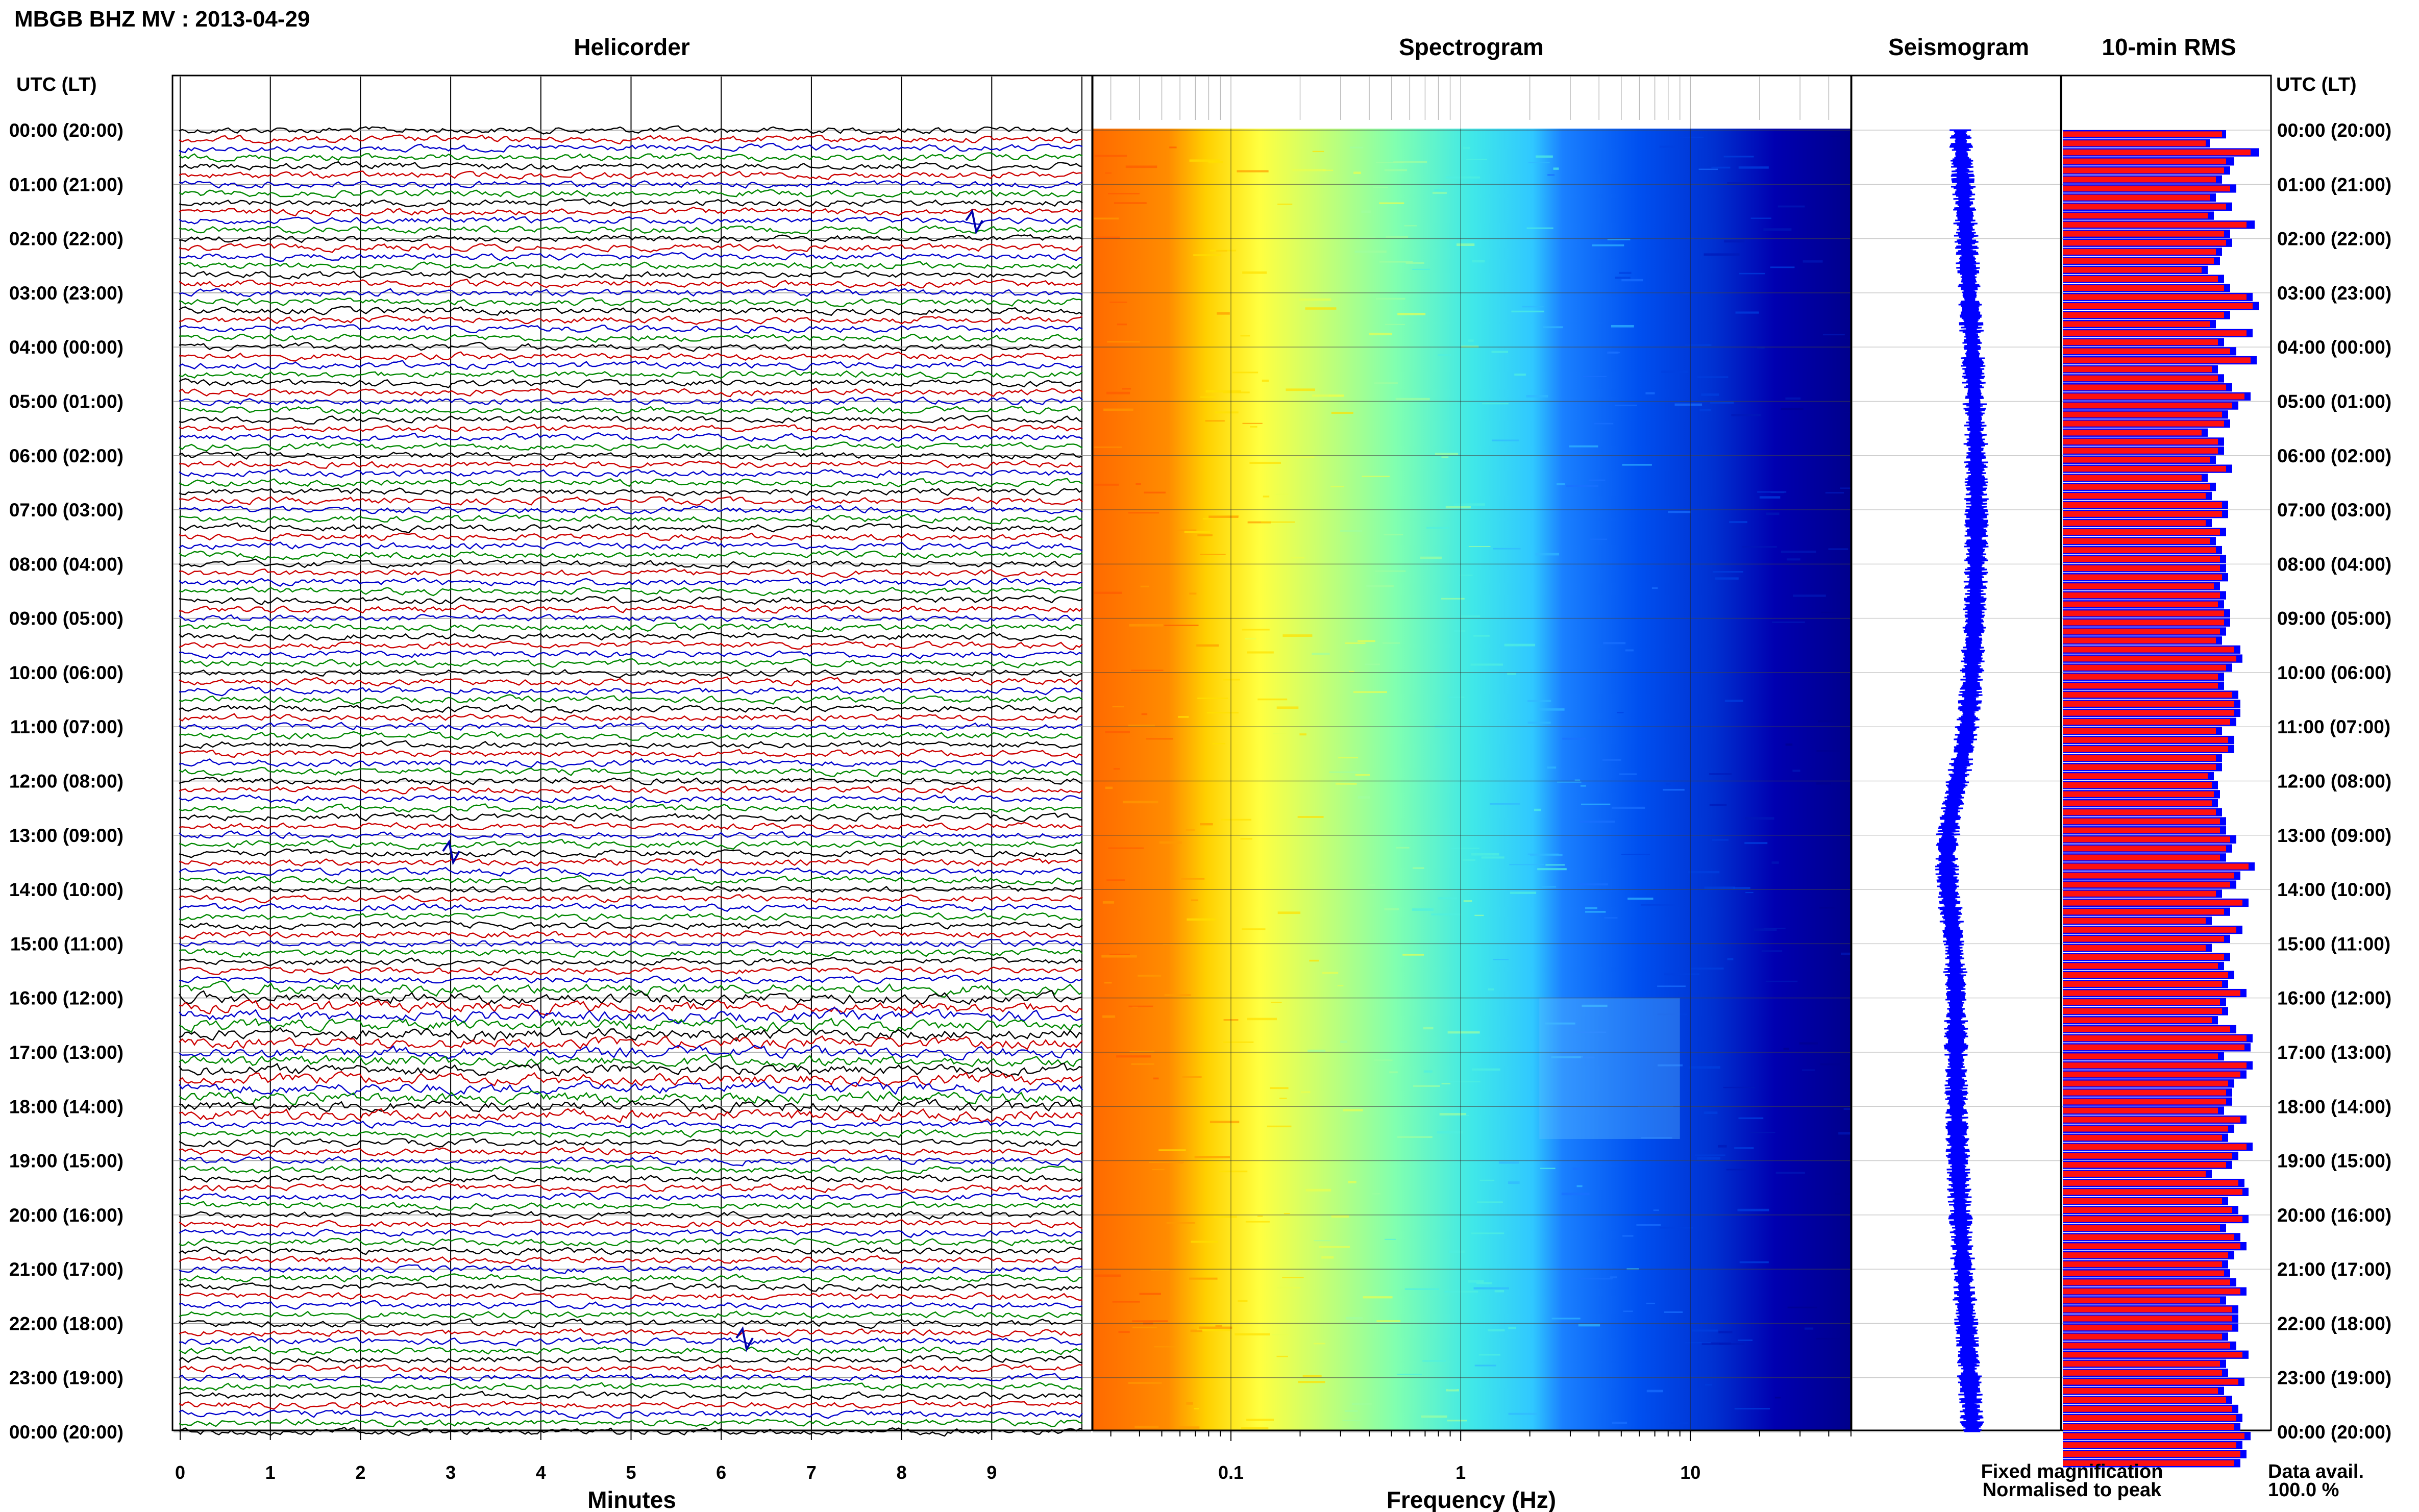  What do you see at coordinates (1956, 753) in the screenshot?
I see `seismogram-panel` at bounding box center [1956, 753].